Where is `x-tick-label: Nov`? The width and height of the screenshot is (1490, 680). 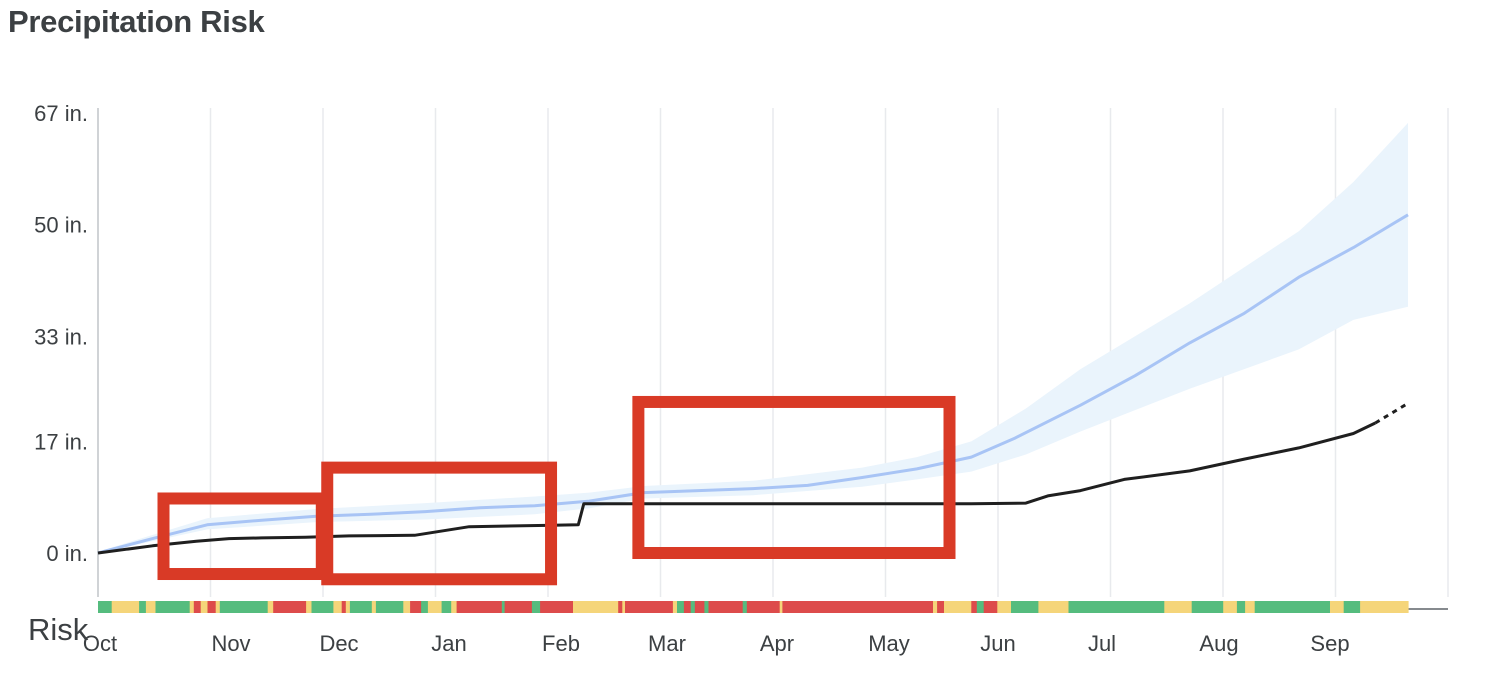
x-tick-label: Nov is located at coordinates (230, 643).